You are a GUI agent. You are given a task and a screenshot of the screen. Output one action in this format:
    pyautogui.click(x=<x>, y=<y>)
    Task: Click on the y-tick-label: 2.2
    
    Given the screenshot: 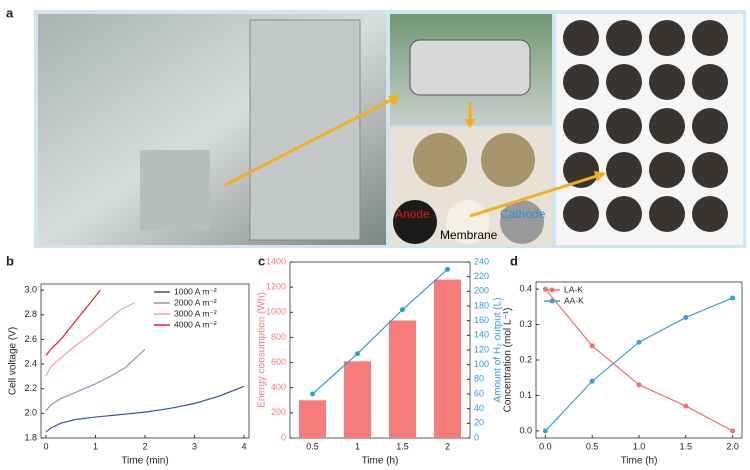 What is the action you would take?
    pyautogui.click(x=30, y=388)
    